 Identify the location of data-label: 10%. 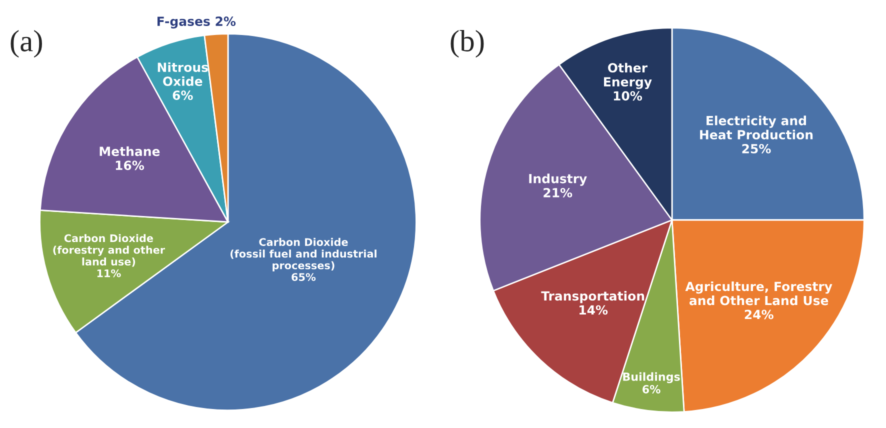
(628, 96).